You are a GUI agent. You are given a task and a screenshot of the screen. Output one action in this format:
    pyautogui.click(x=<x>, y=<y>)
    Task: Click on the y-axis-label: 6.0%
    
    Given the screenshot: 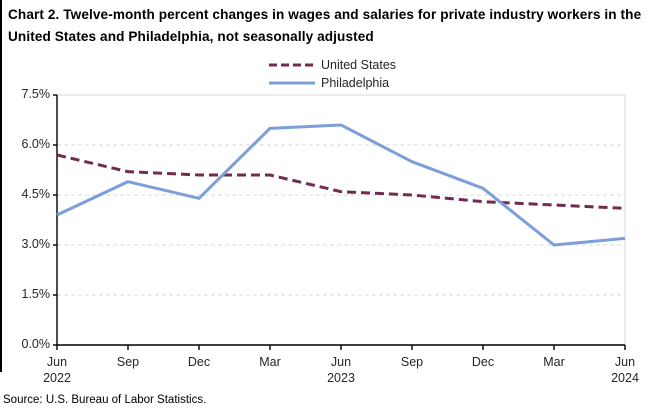 What is the action you would take?
    pyautogui.click(x=36, y=144)
    